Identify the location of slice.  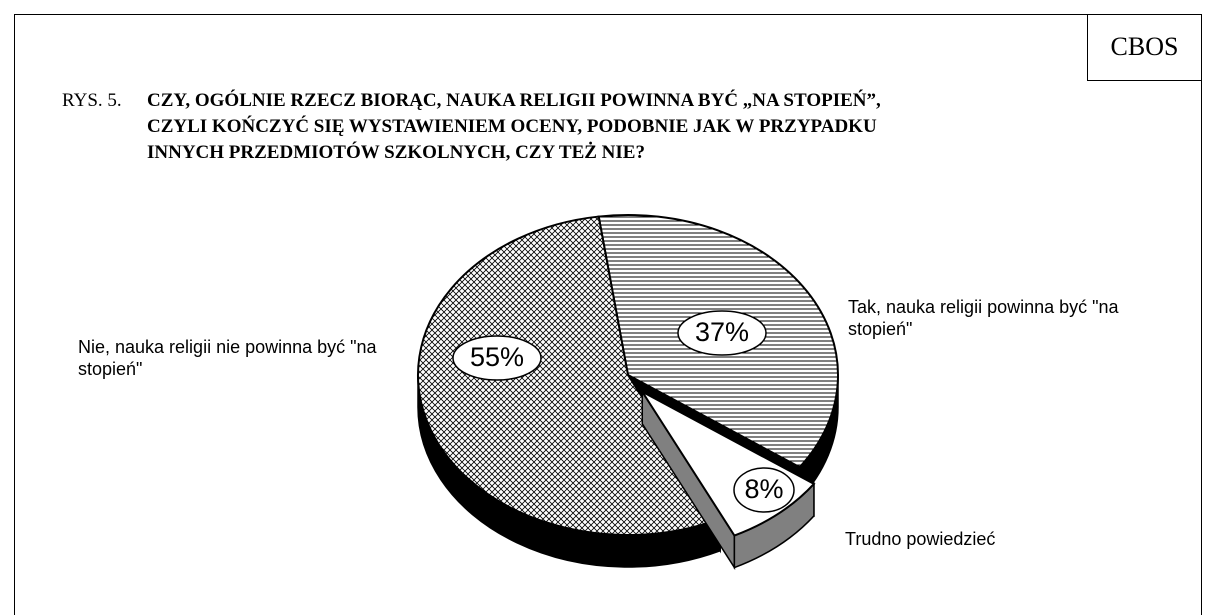
(569, 375).